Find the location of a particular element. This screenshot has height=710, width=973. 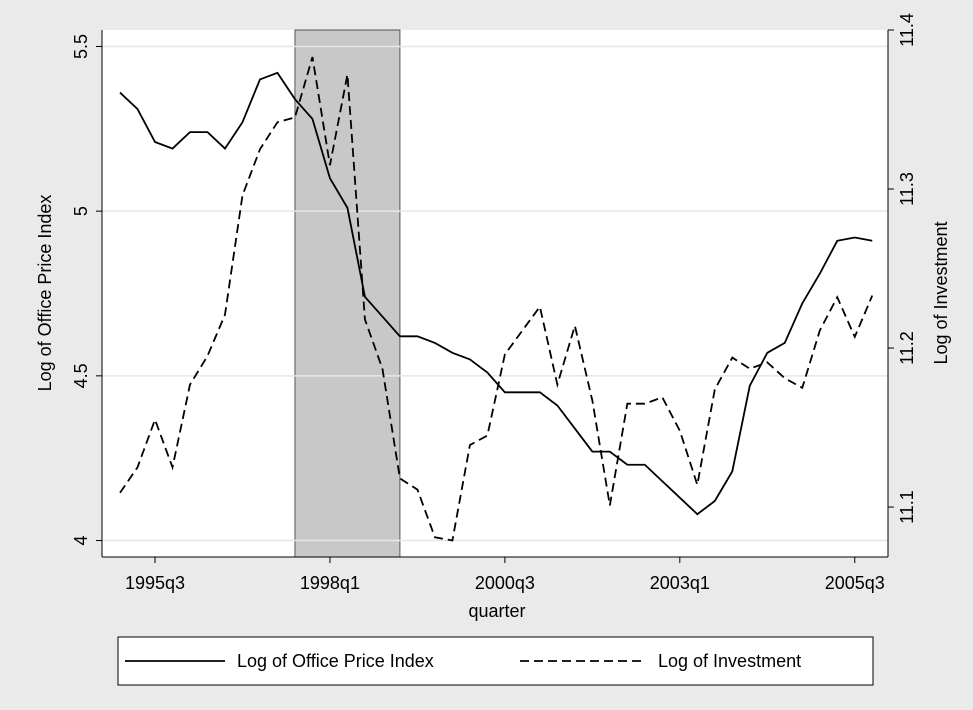

y2-tick-label: 11.2 is located at coordinates (907, 348).